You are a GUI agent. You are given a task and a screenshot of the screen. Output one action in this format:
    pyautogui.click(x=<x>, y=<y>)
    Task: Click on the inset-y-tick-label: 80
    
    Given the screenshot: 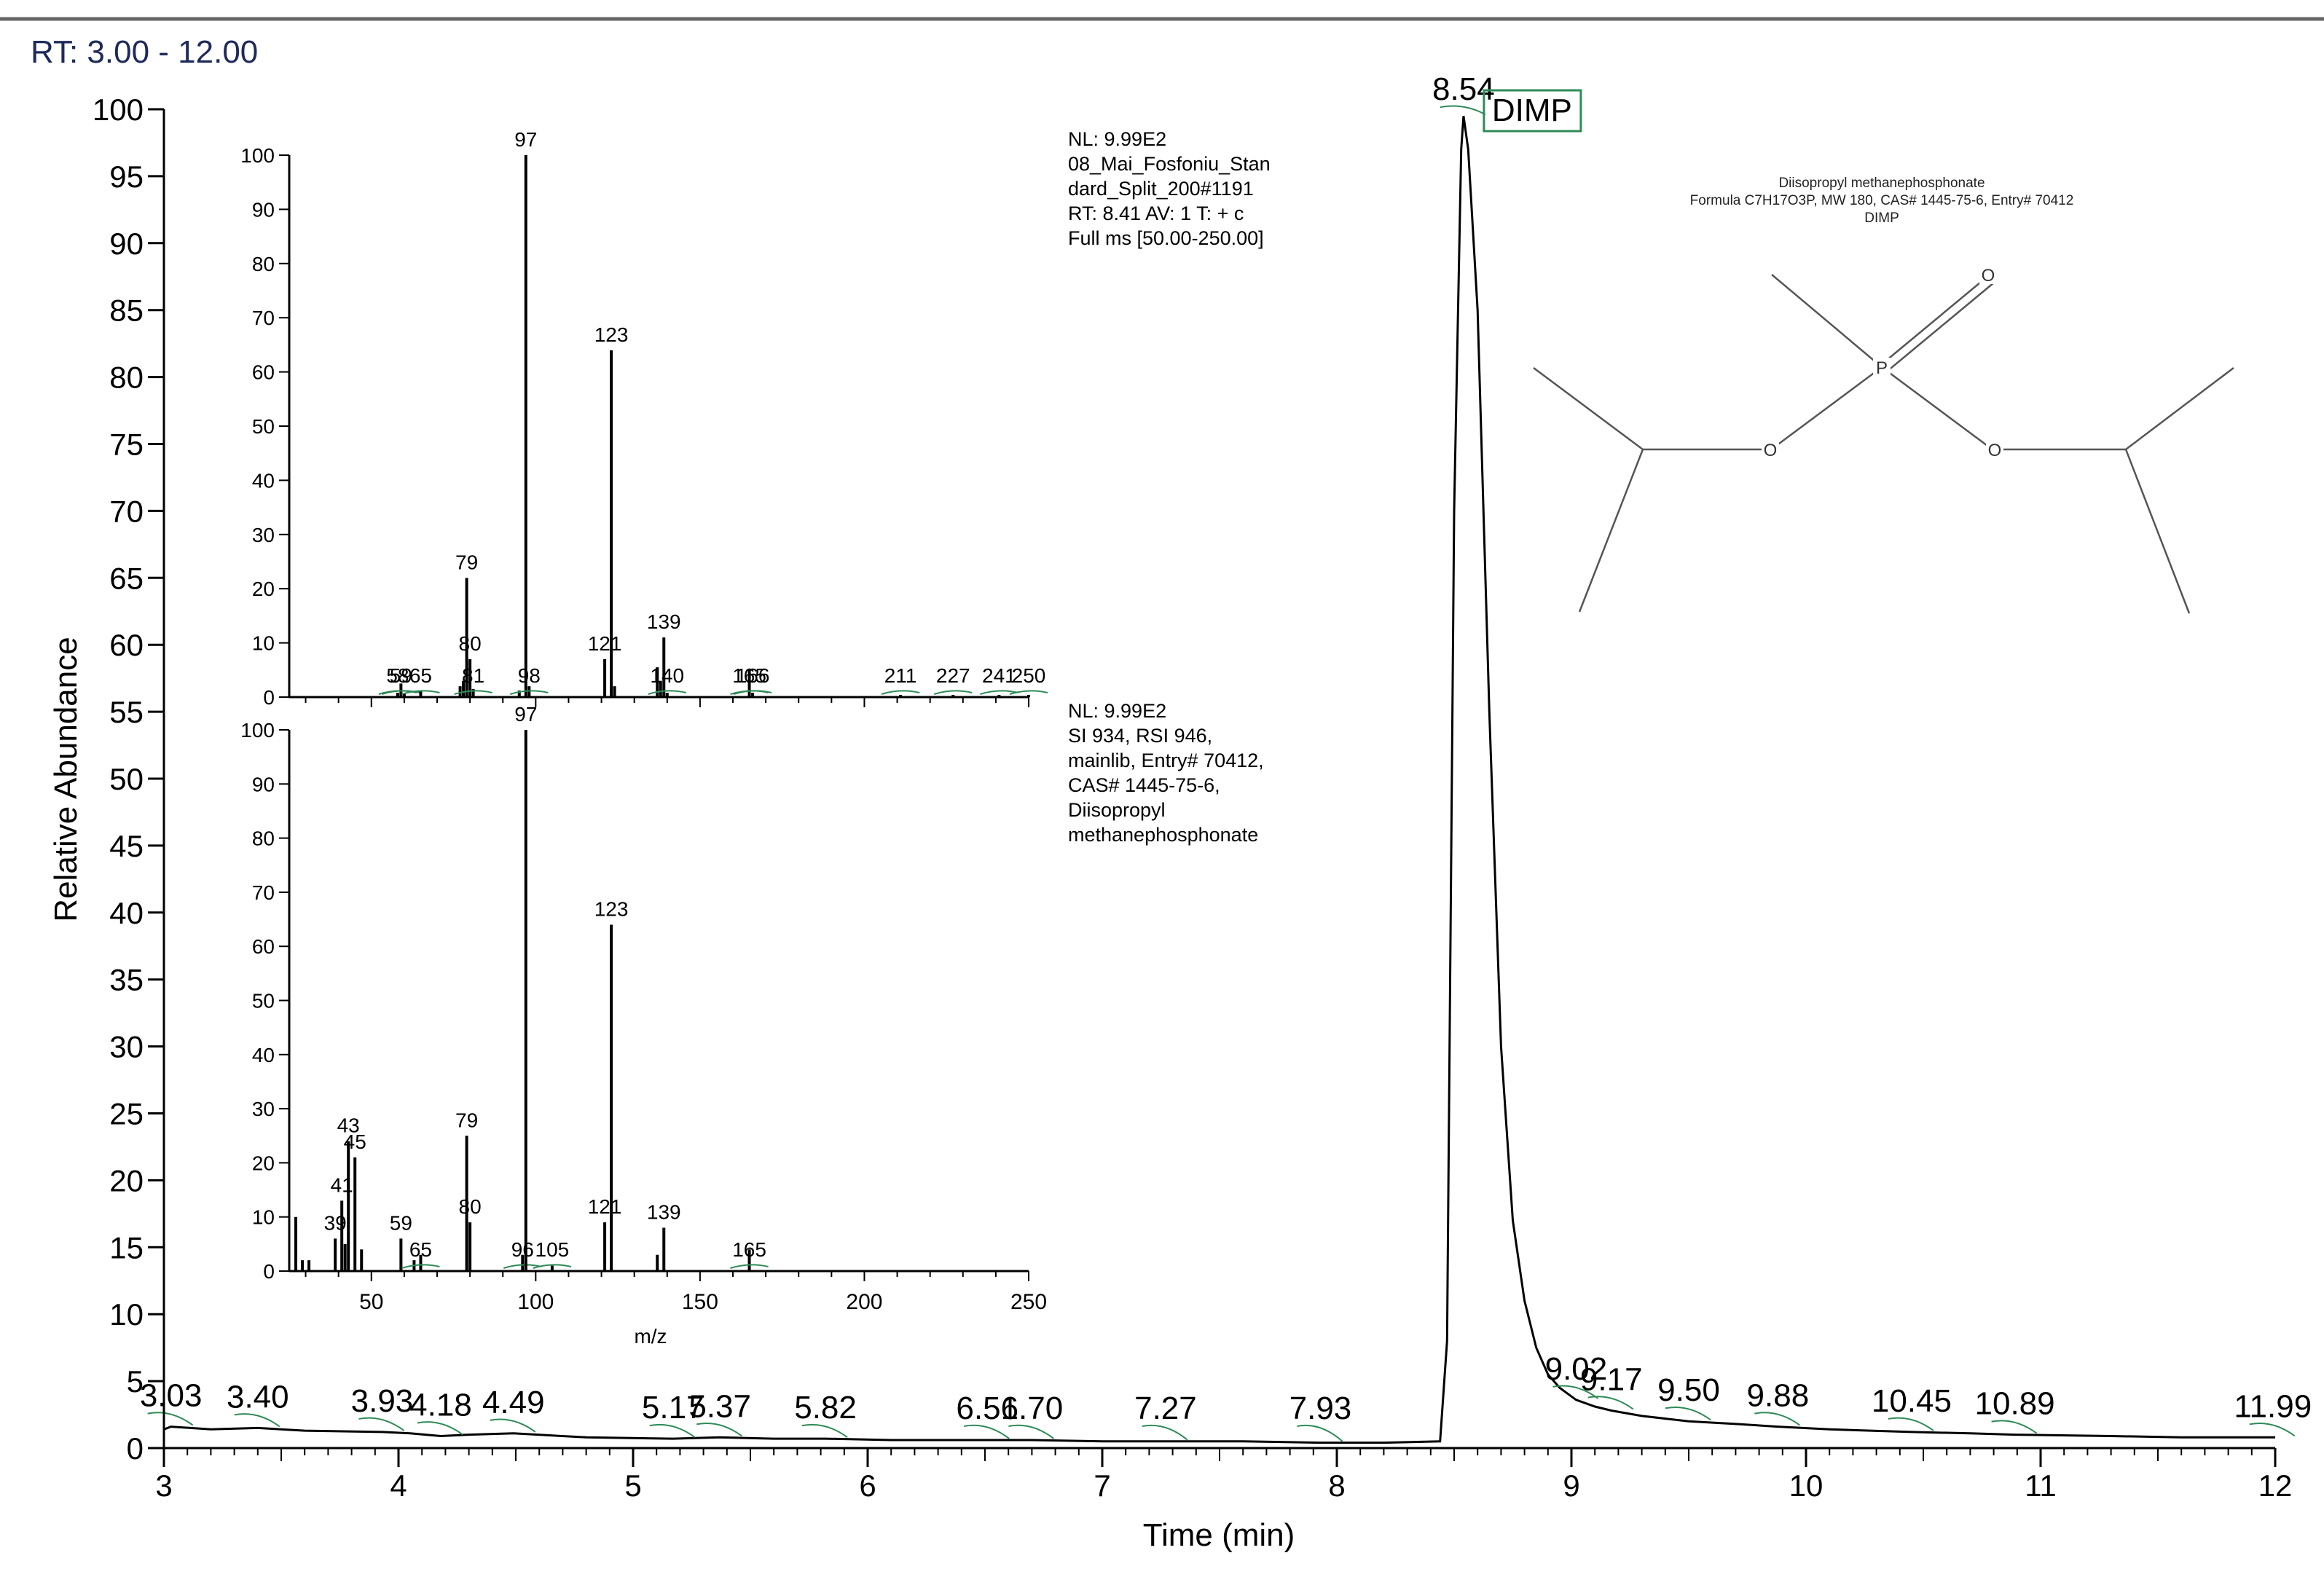 What is the action you would take?
    pyautogui.click(x=263, y=264)
    